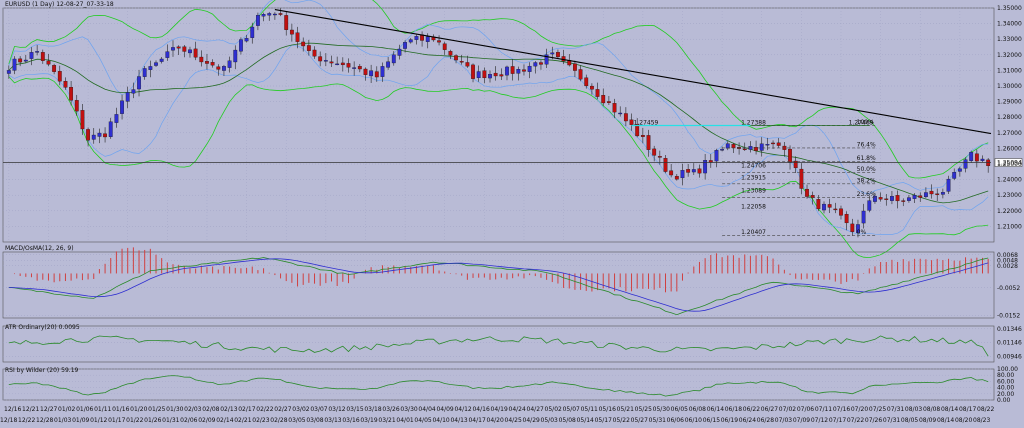  What do you see at coordinates (866, 158) in the screenshot?
I see `fib-label: 61.8%` at bounding box center [866, 158].